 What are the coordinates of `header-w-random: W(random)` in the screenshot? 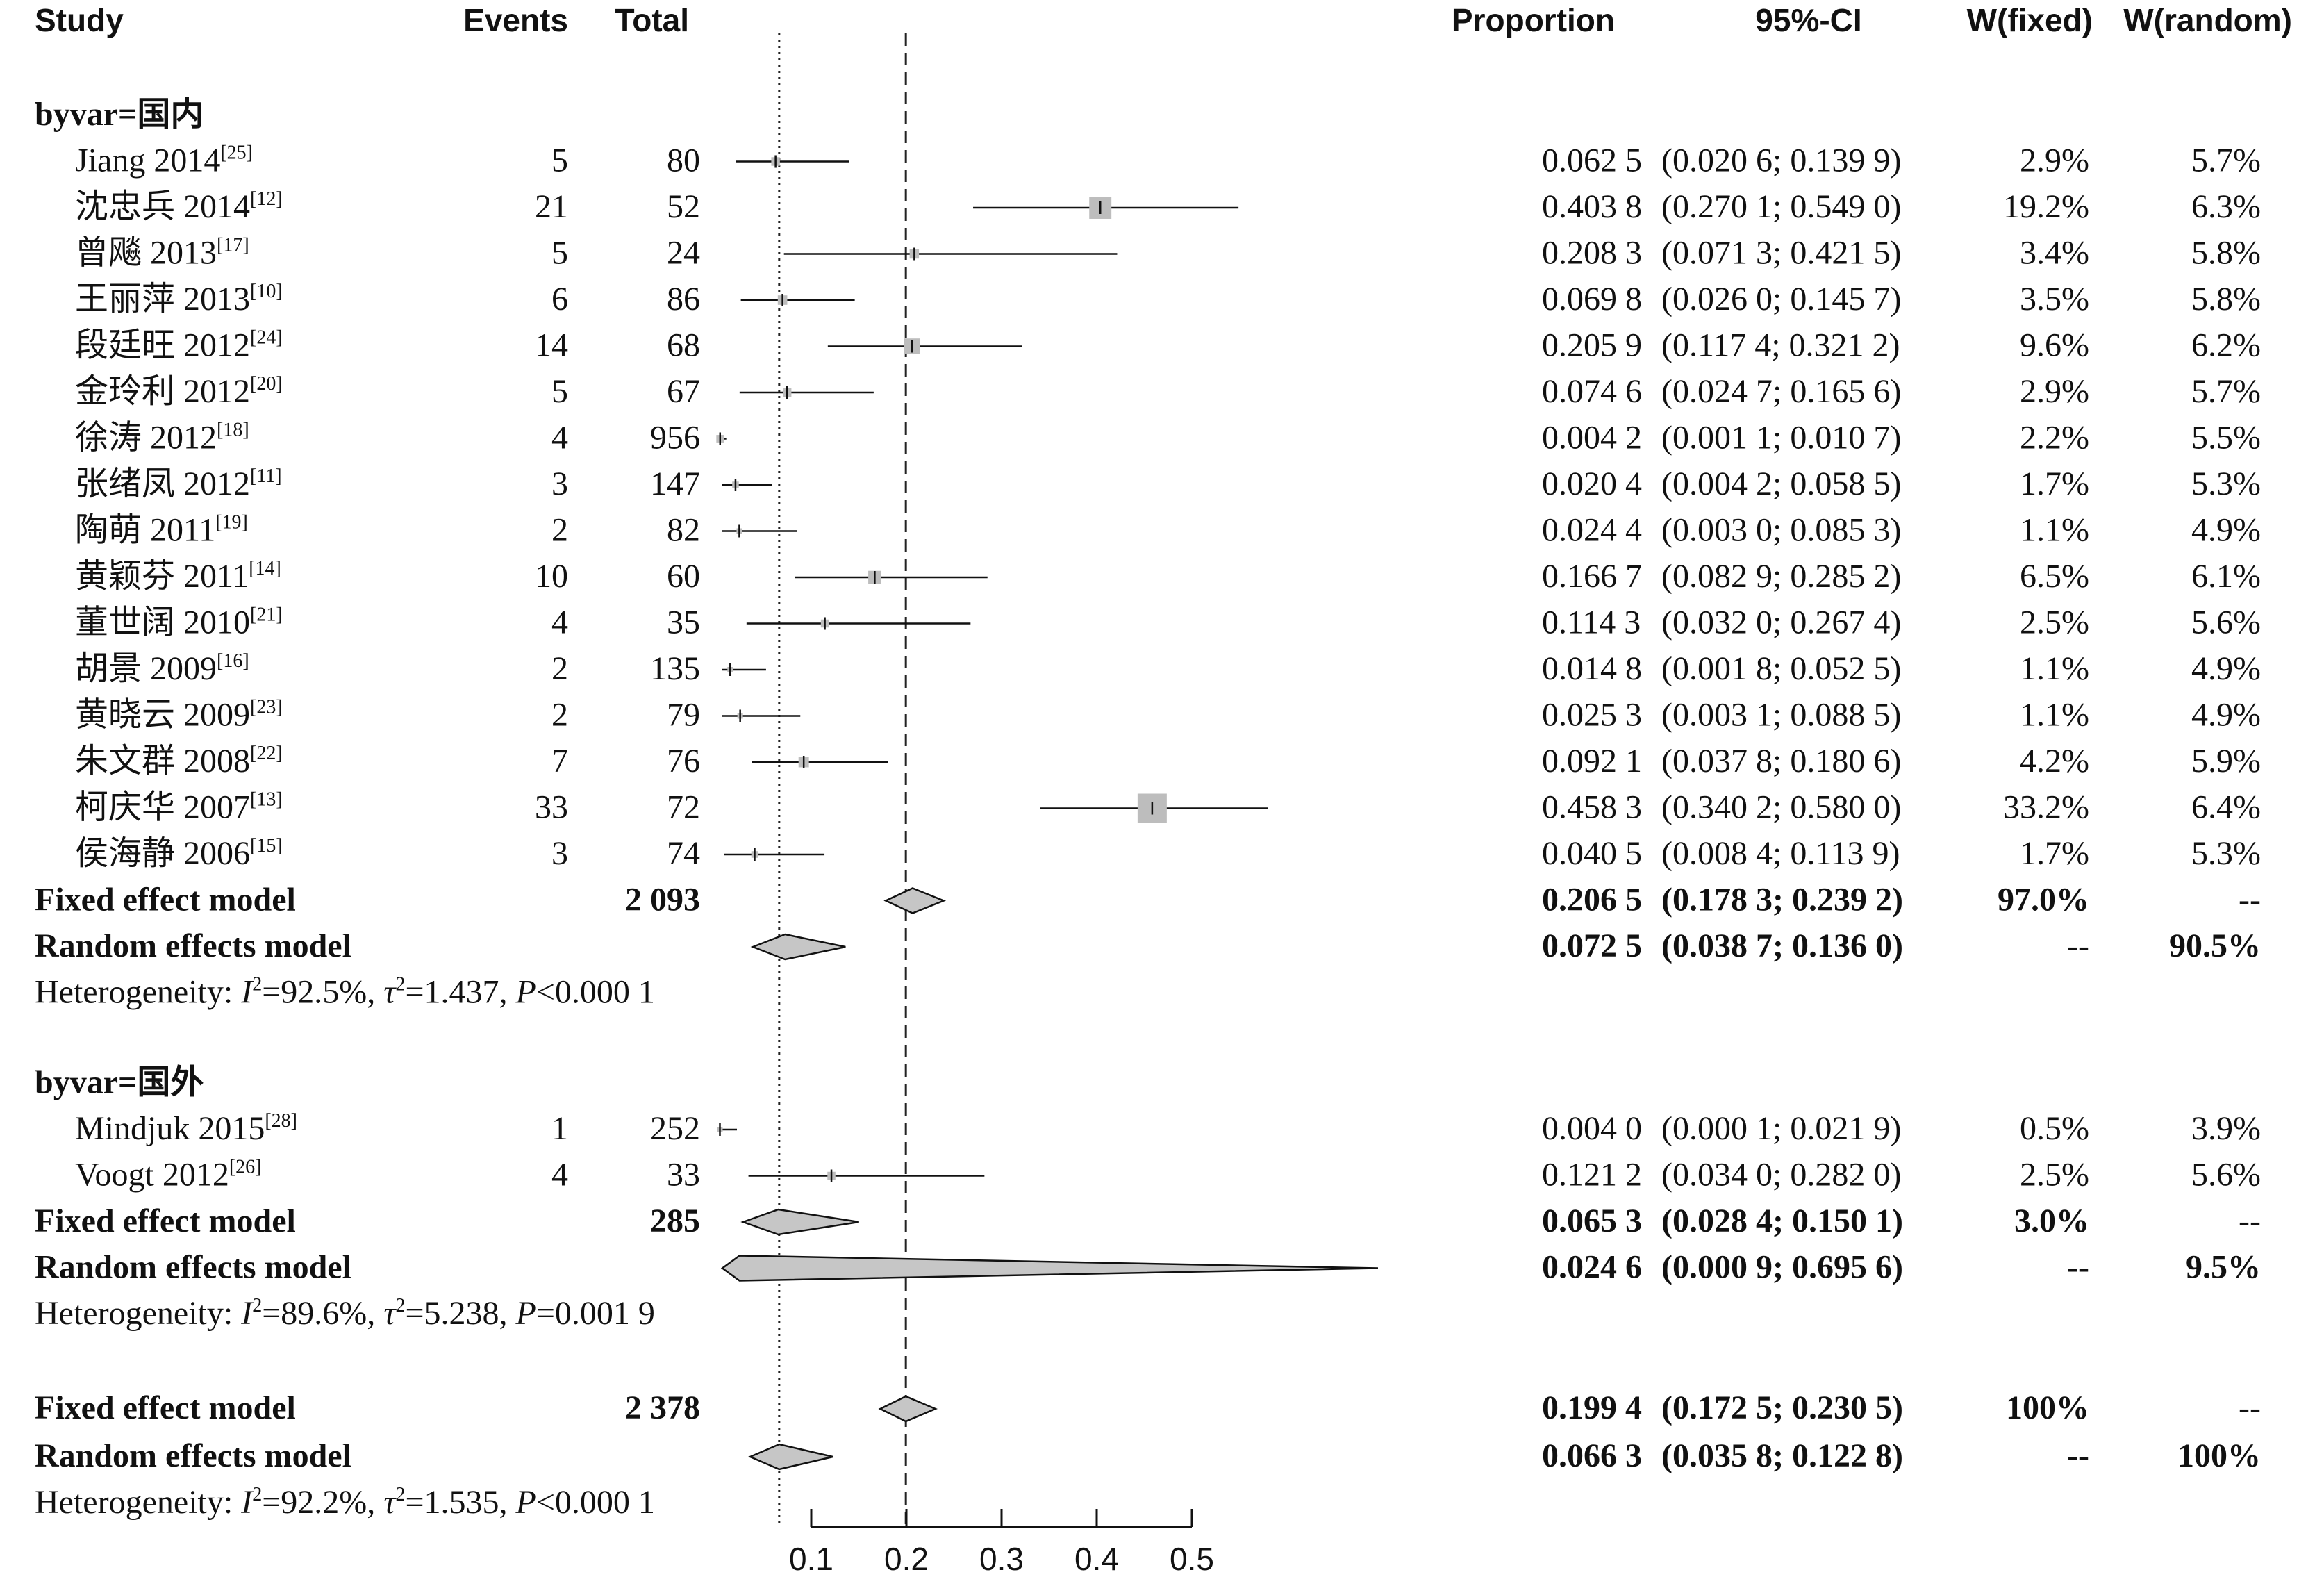 It's located at (2207, 20).